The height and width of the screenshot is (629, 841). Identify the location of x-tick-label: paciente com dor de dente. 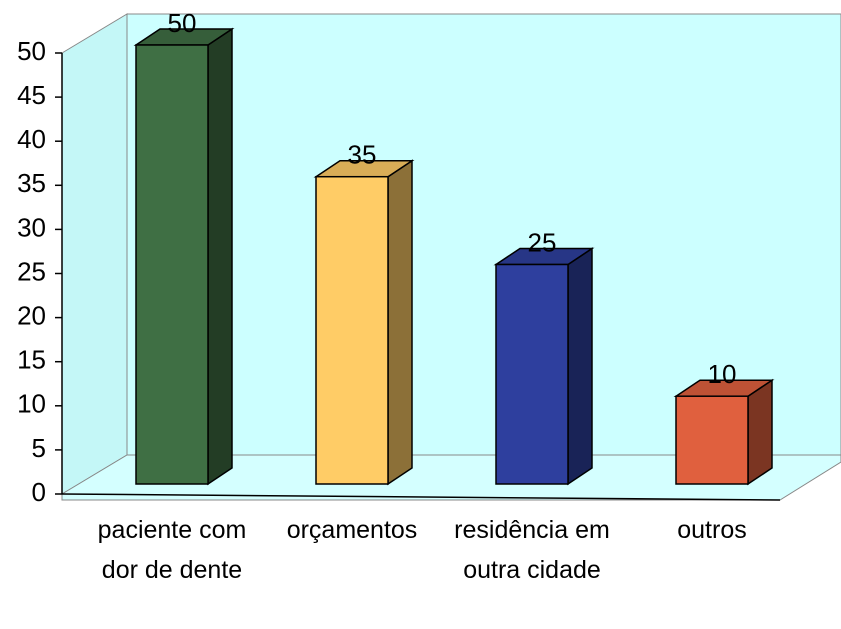
(172, 550).